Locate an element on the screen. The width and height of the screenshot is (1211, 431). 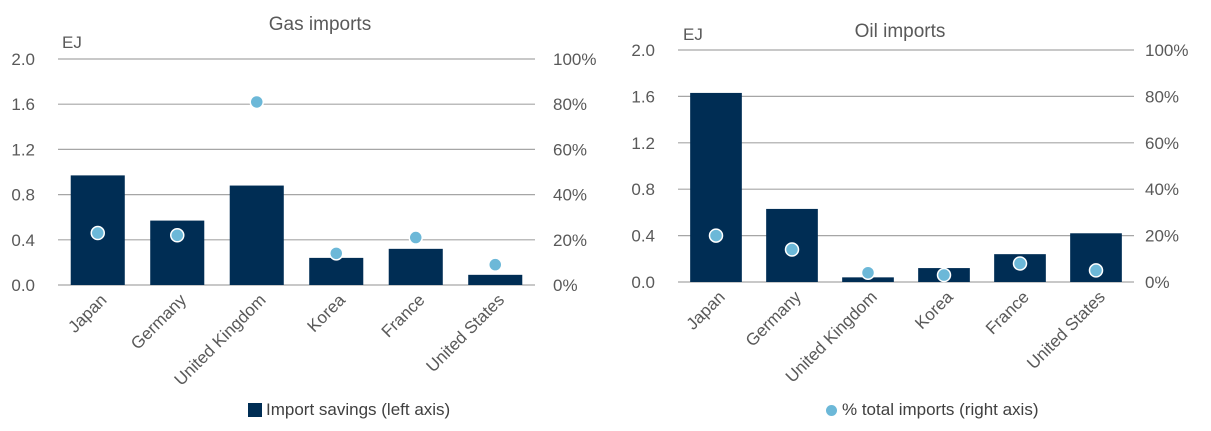
chart1-y2-tick-label: 100% is located at coordinates (574, 59).